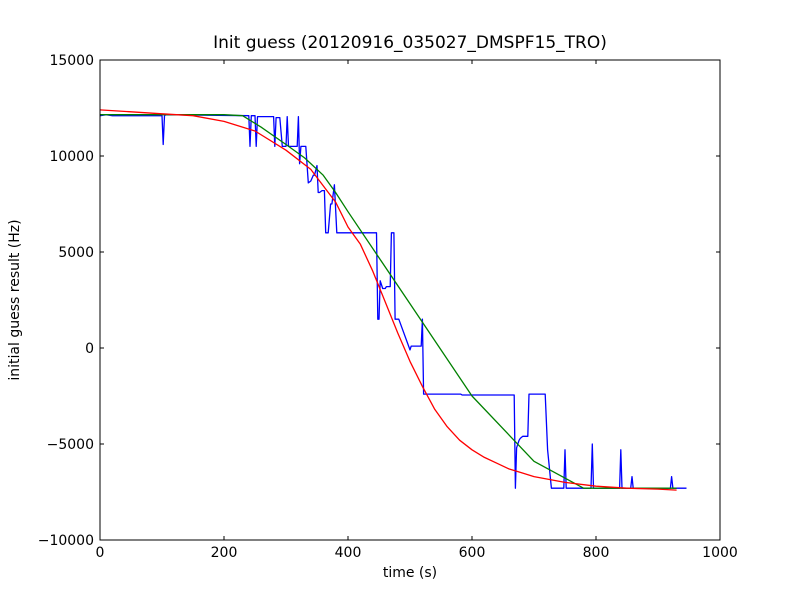  Describe the element at coordinates (89, 349) in the screenshot. I see `y-tick-label: 0` at that location.